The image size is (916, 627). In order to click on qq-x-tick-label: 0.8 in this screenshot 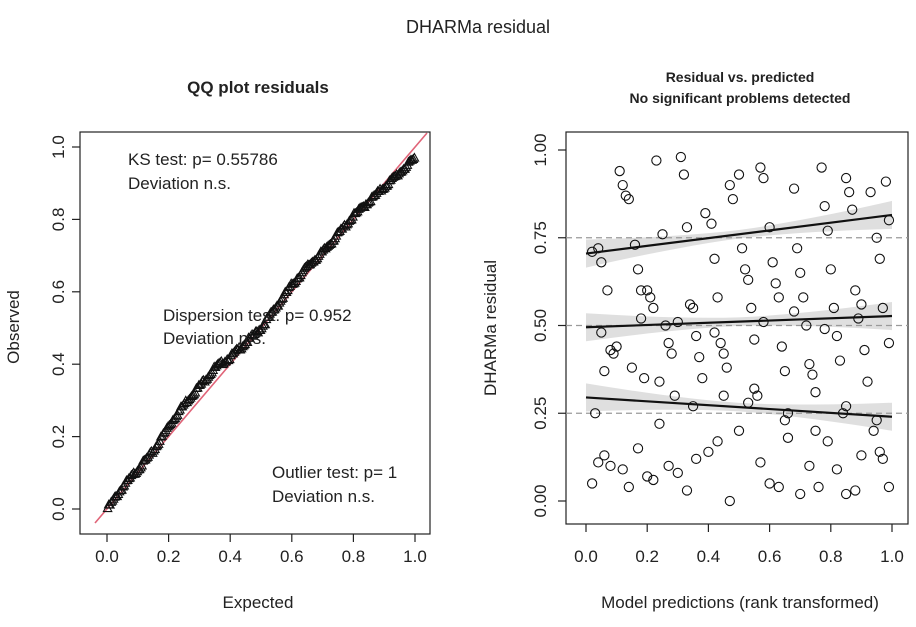, I will do `click(354, 556)`.